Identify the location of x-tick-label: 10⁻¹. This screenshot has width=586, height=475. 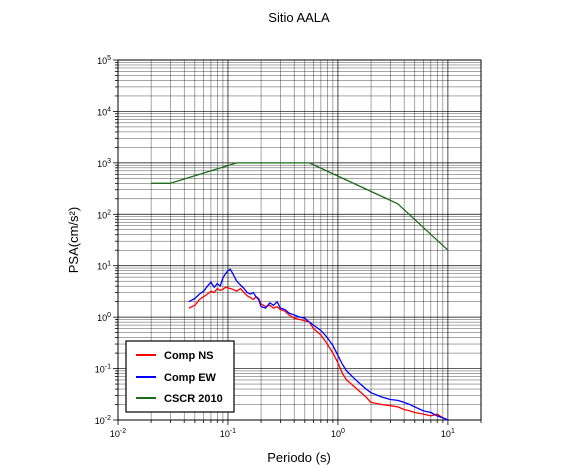
(228, 433).